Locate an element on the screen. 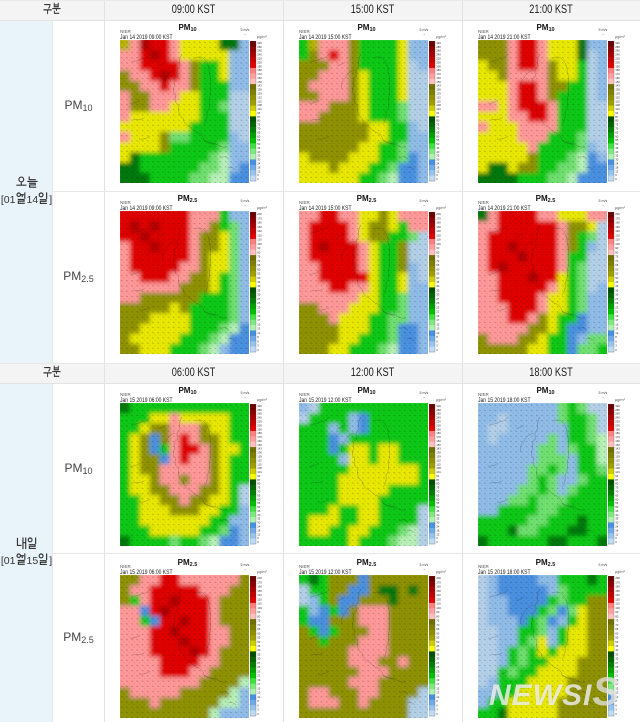  svg-text: 143 is located at coordinates (438, 449).